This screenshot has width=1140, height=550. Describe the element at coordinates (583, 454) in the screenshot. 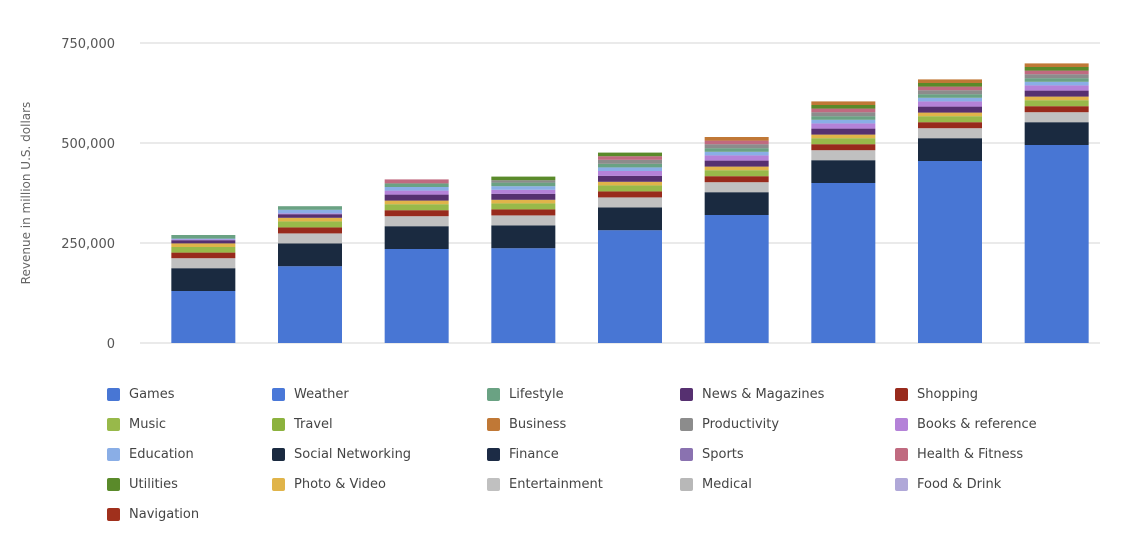

I see `legend-item: Finance` at that location.